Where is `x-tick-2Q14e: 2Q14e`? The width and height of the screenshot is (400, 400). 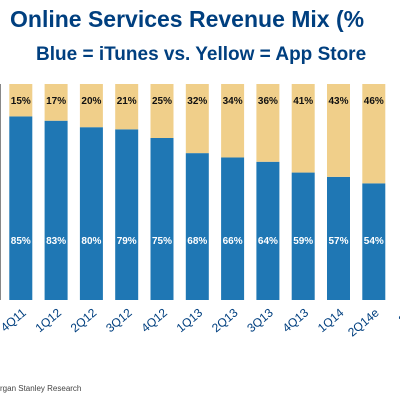 x-tick-2Q14e: 2Q14e is located at coordinates (363, 322).